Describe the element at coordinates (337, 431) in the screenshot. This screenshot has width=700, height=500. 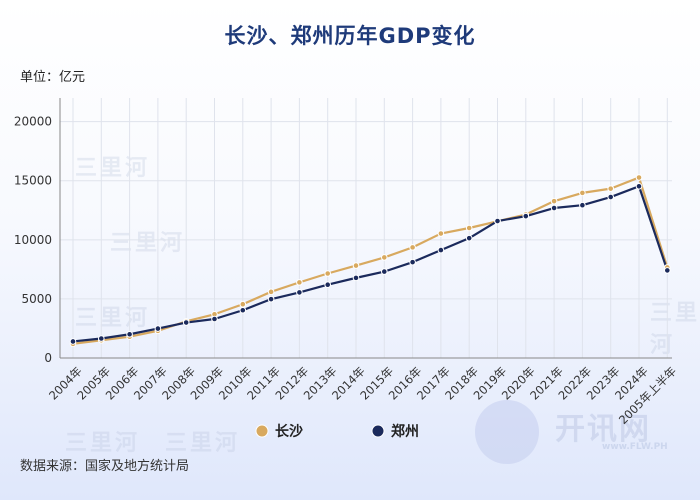
I see `legend: 长沙 郑州` at that location.